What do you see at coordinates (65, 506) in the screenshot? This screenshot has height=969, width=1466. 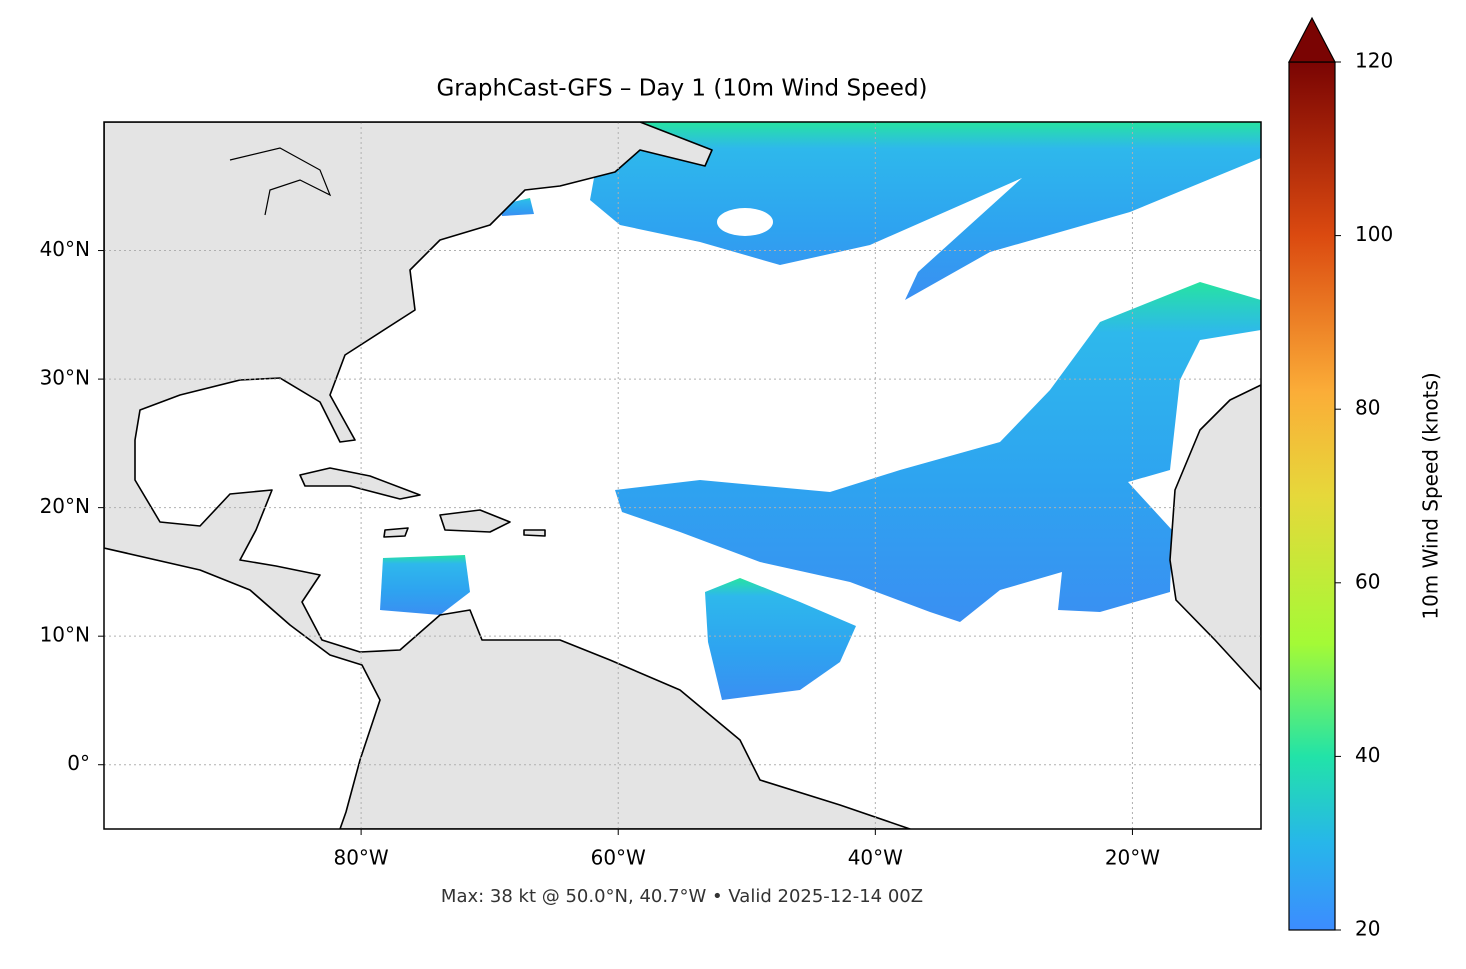 I see `y-tick-label: 20°N` at bounding box center [65, 506].